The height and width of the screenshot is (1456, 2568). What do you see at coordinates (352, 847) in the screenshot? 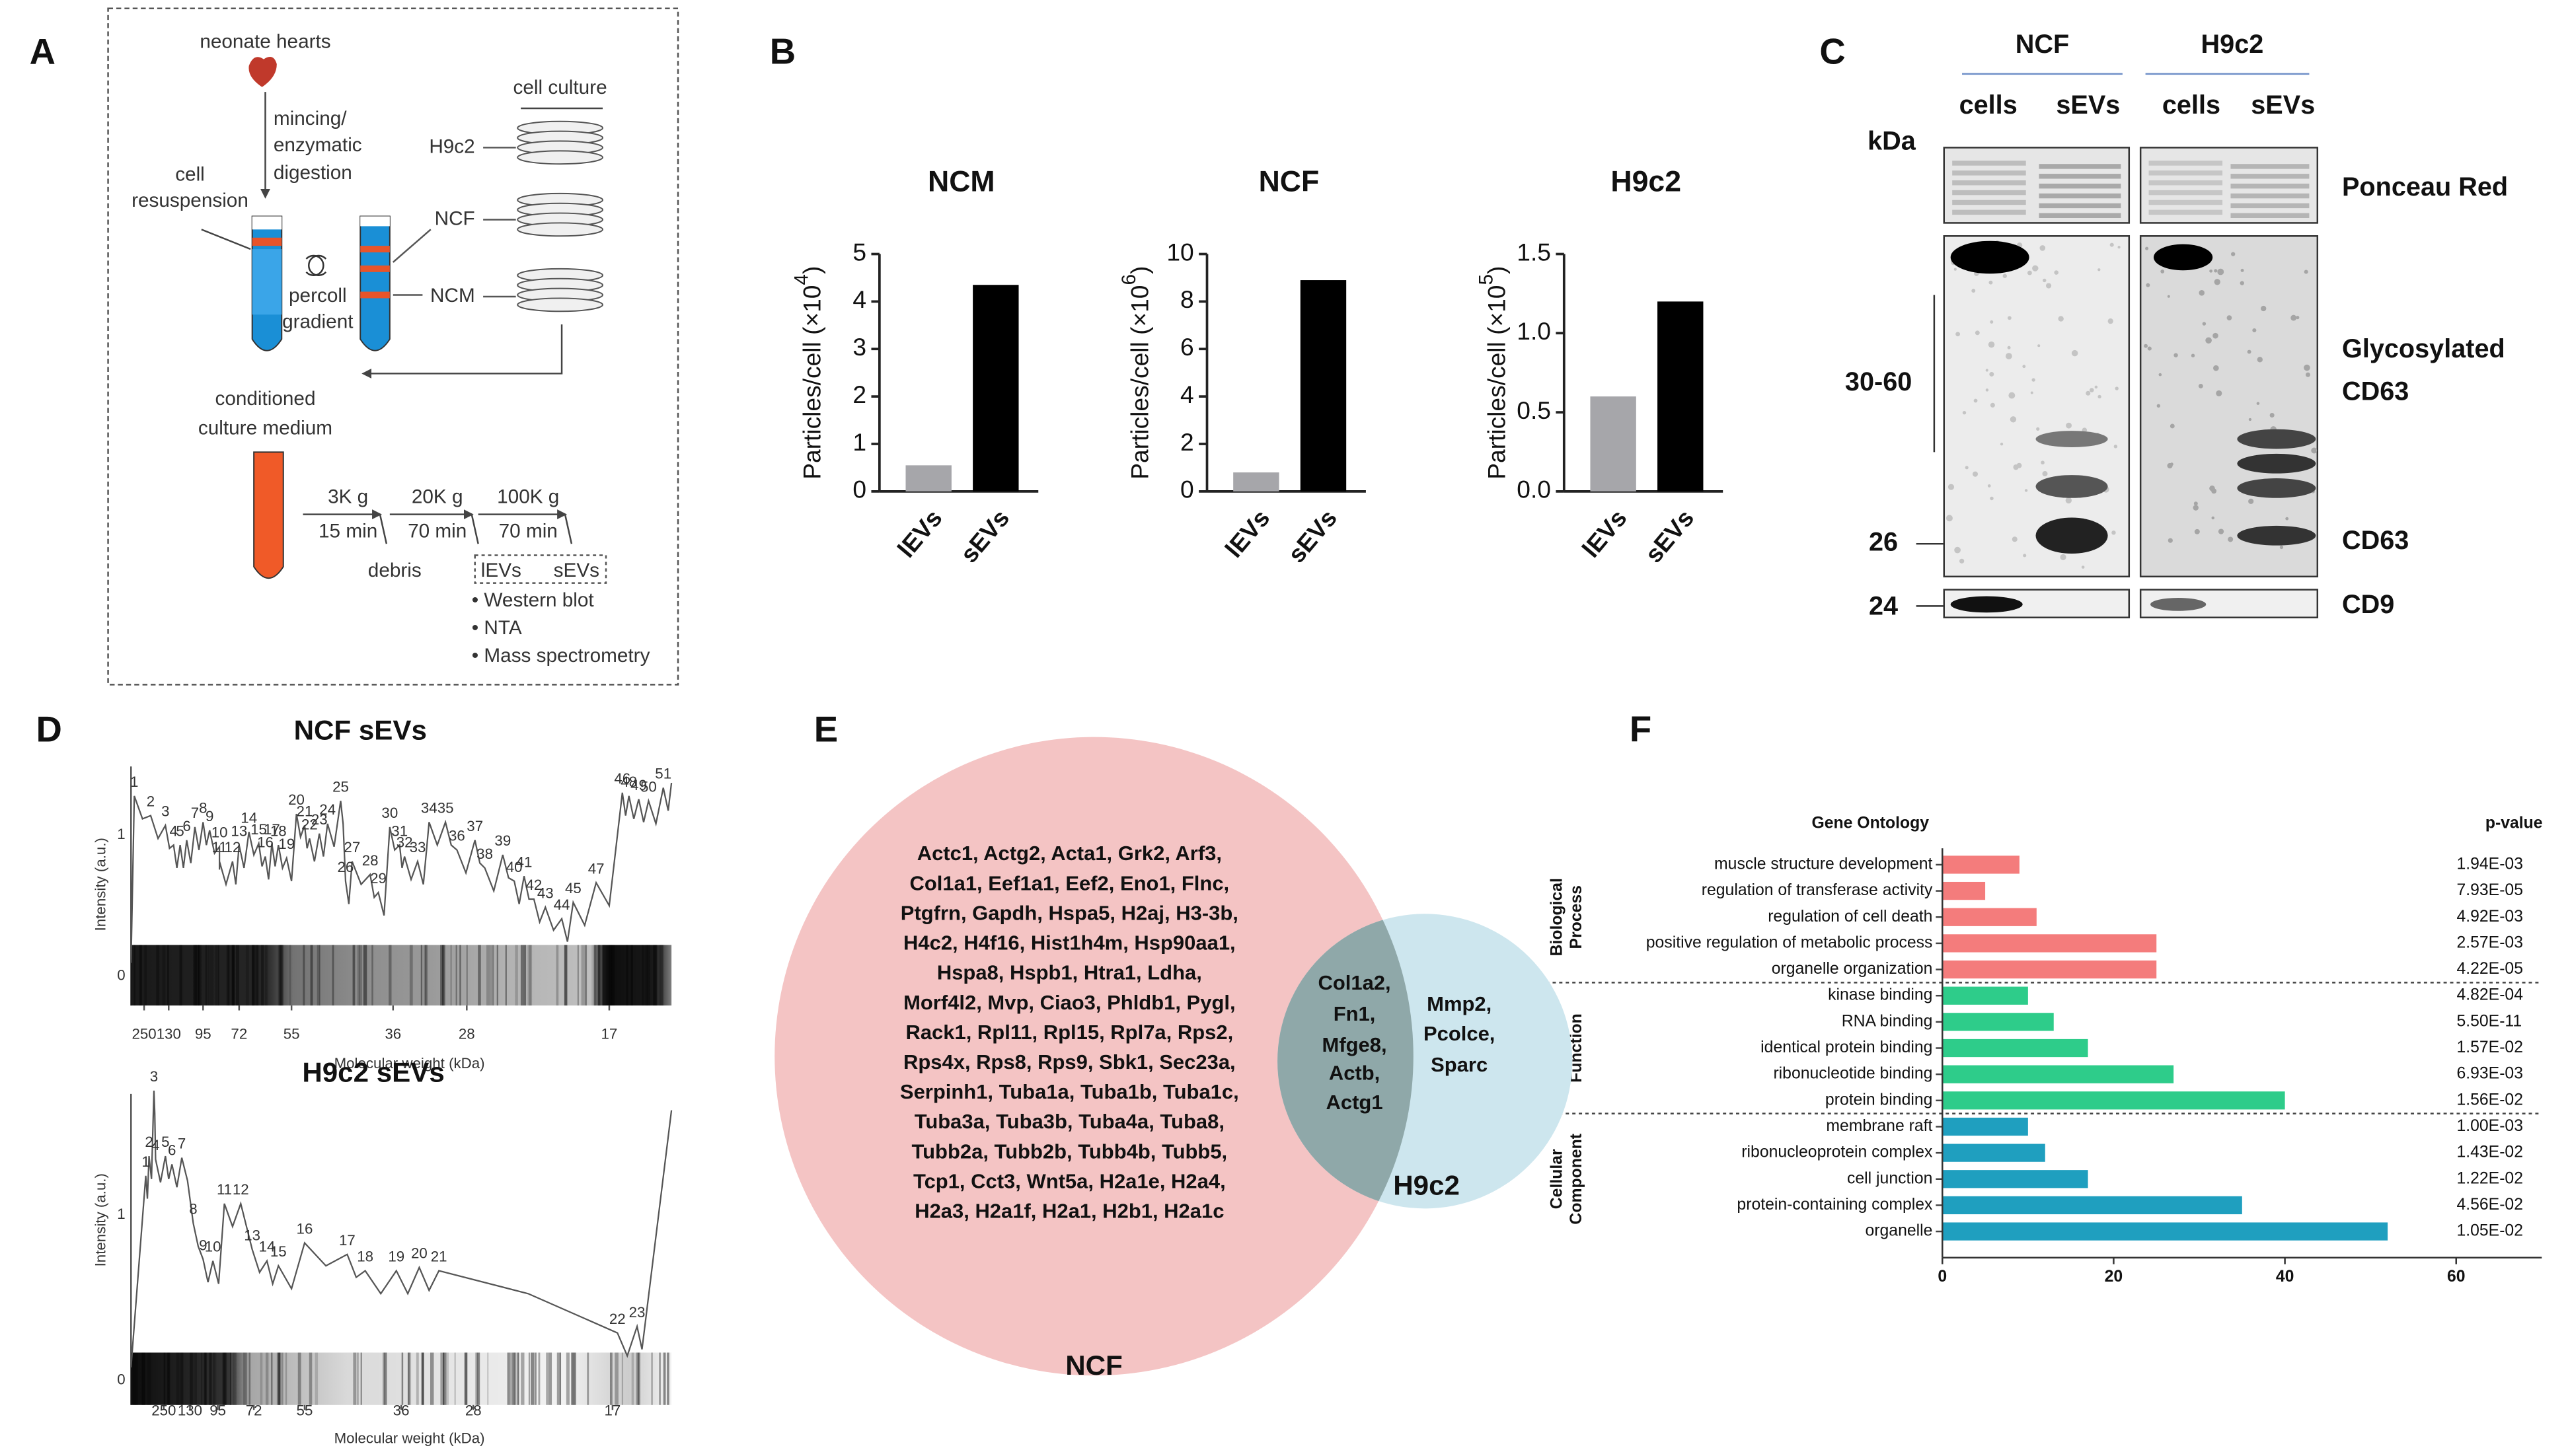
I see `label: 27` at bounding box center [352, 847].